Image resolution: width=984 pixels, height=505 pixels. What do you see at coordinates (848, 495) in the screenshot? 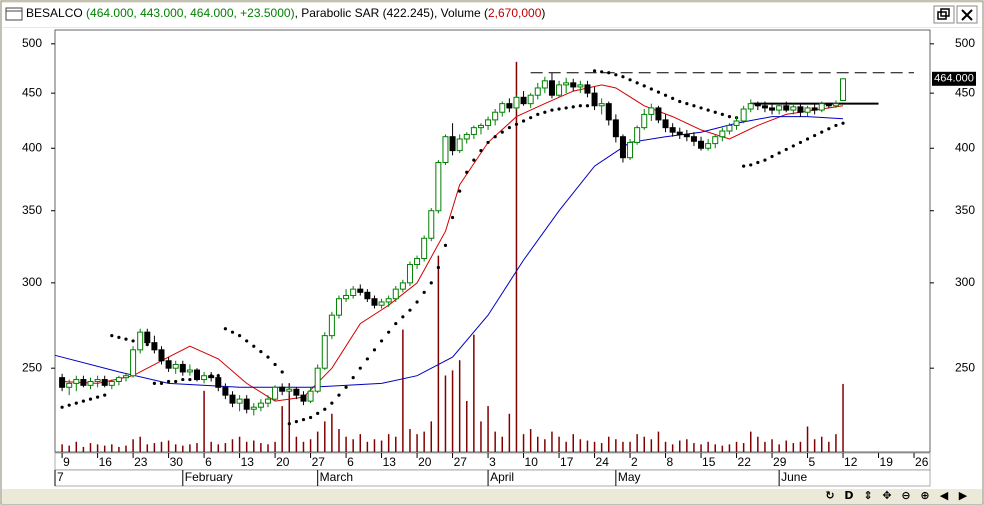
I see `toolbar-button: D` at bounding box center [848, 495].